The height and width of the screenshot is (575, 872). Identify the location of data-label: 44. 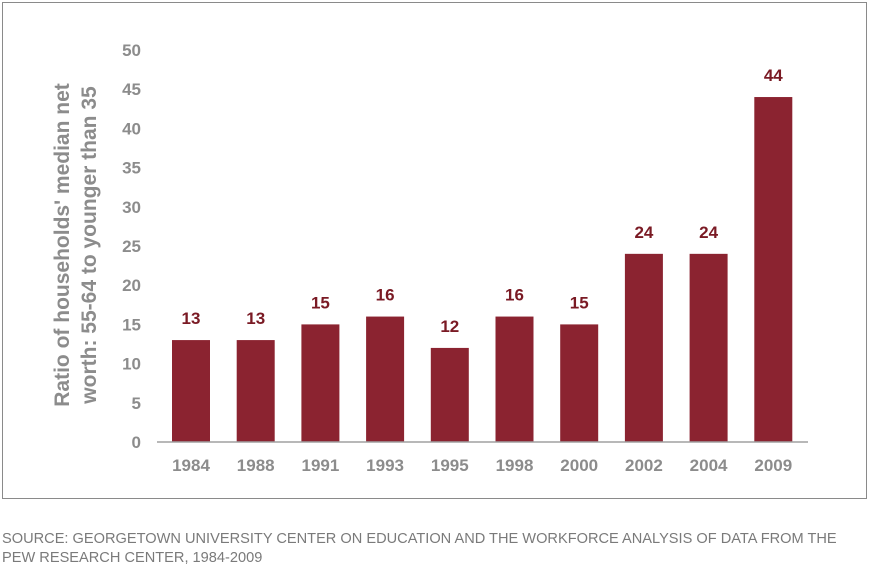
(773, 75).